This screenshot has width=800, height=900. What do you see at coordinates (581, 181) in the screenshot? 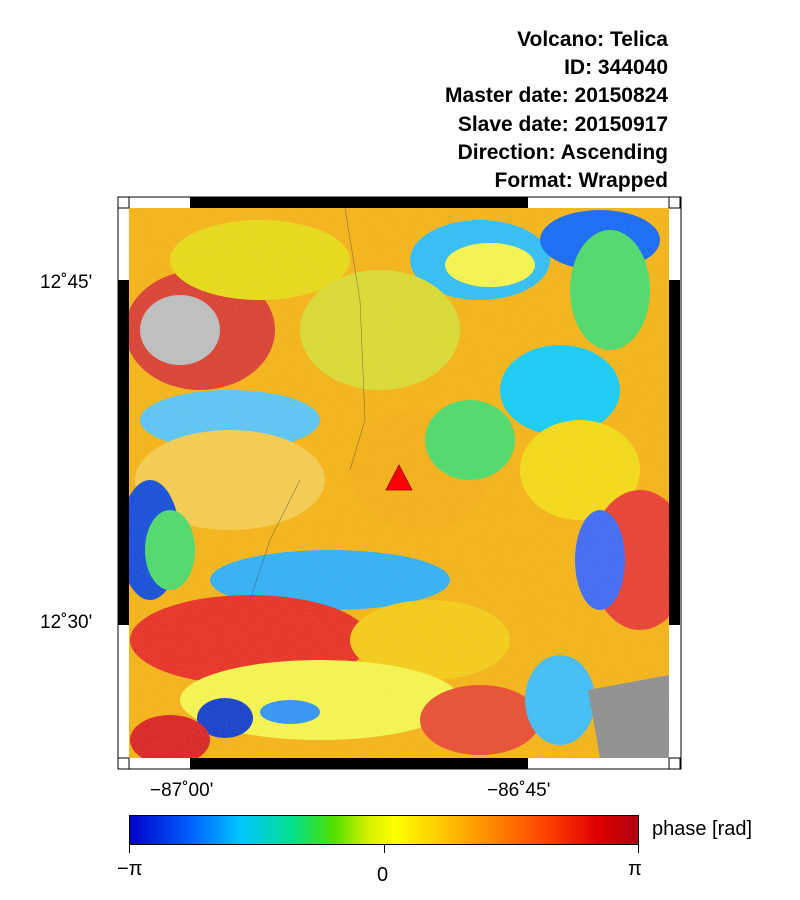
I see `phase-format: Format: Wrapped` at bounding box center [581, 181].